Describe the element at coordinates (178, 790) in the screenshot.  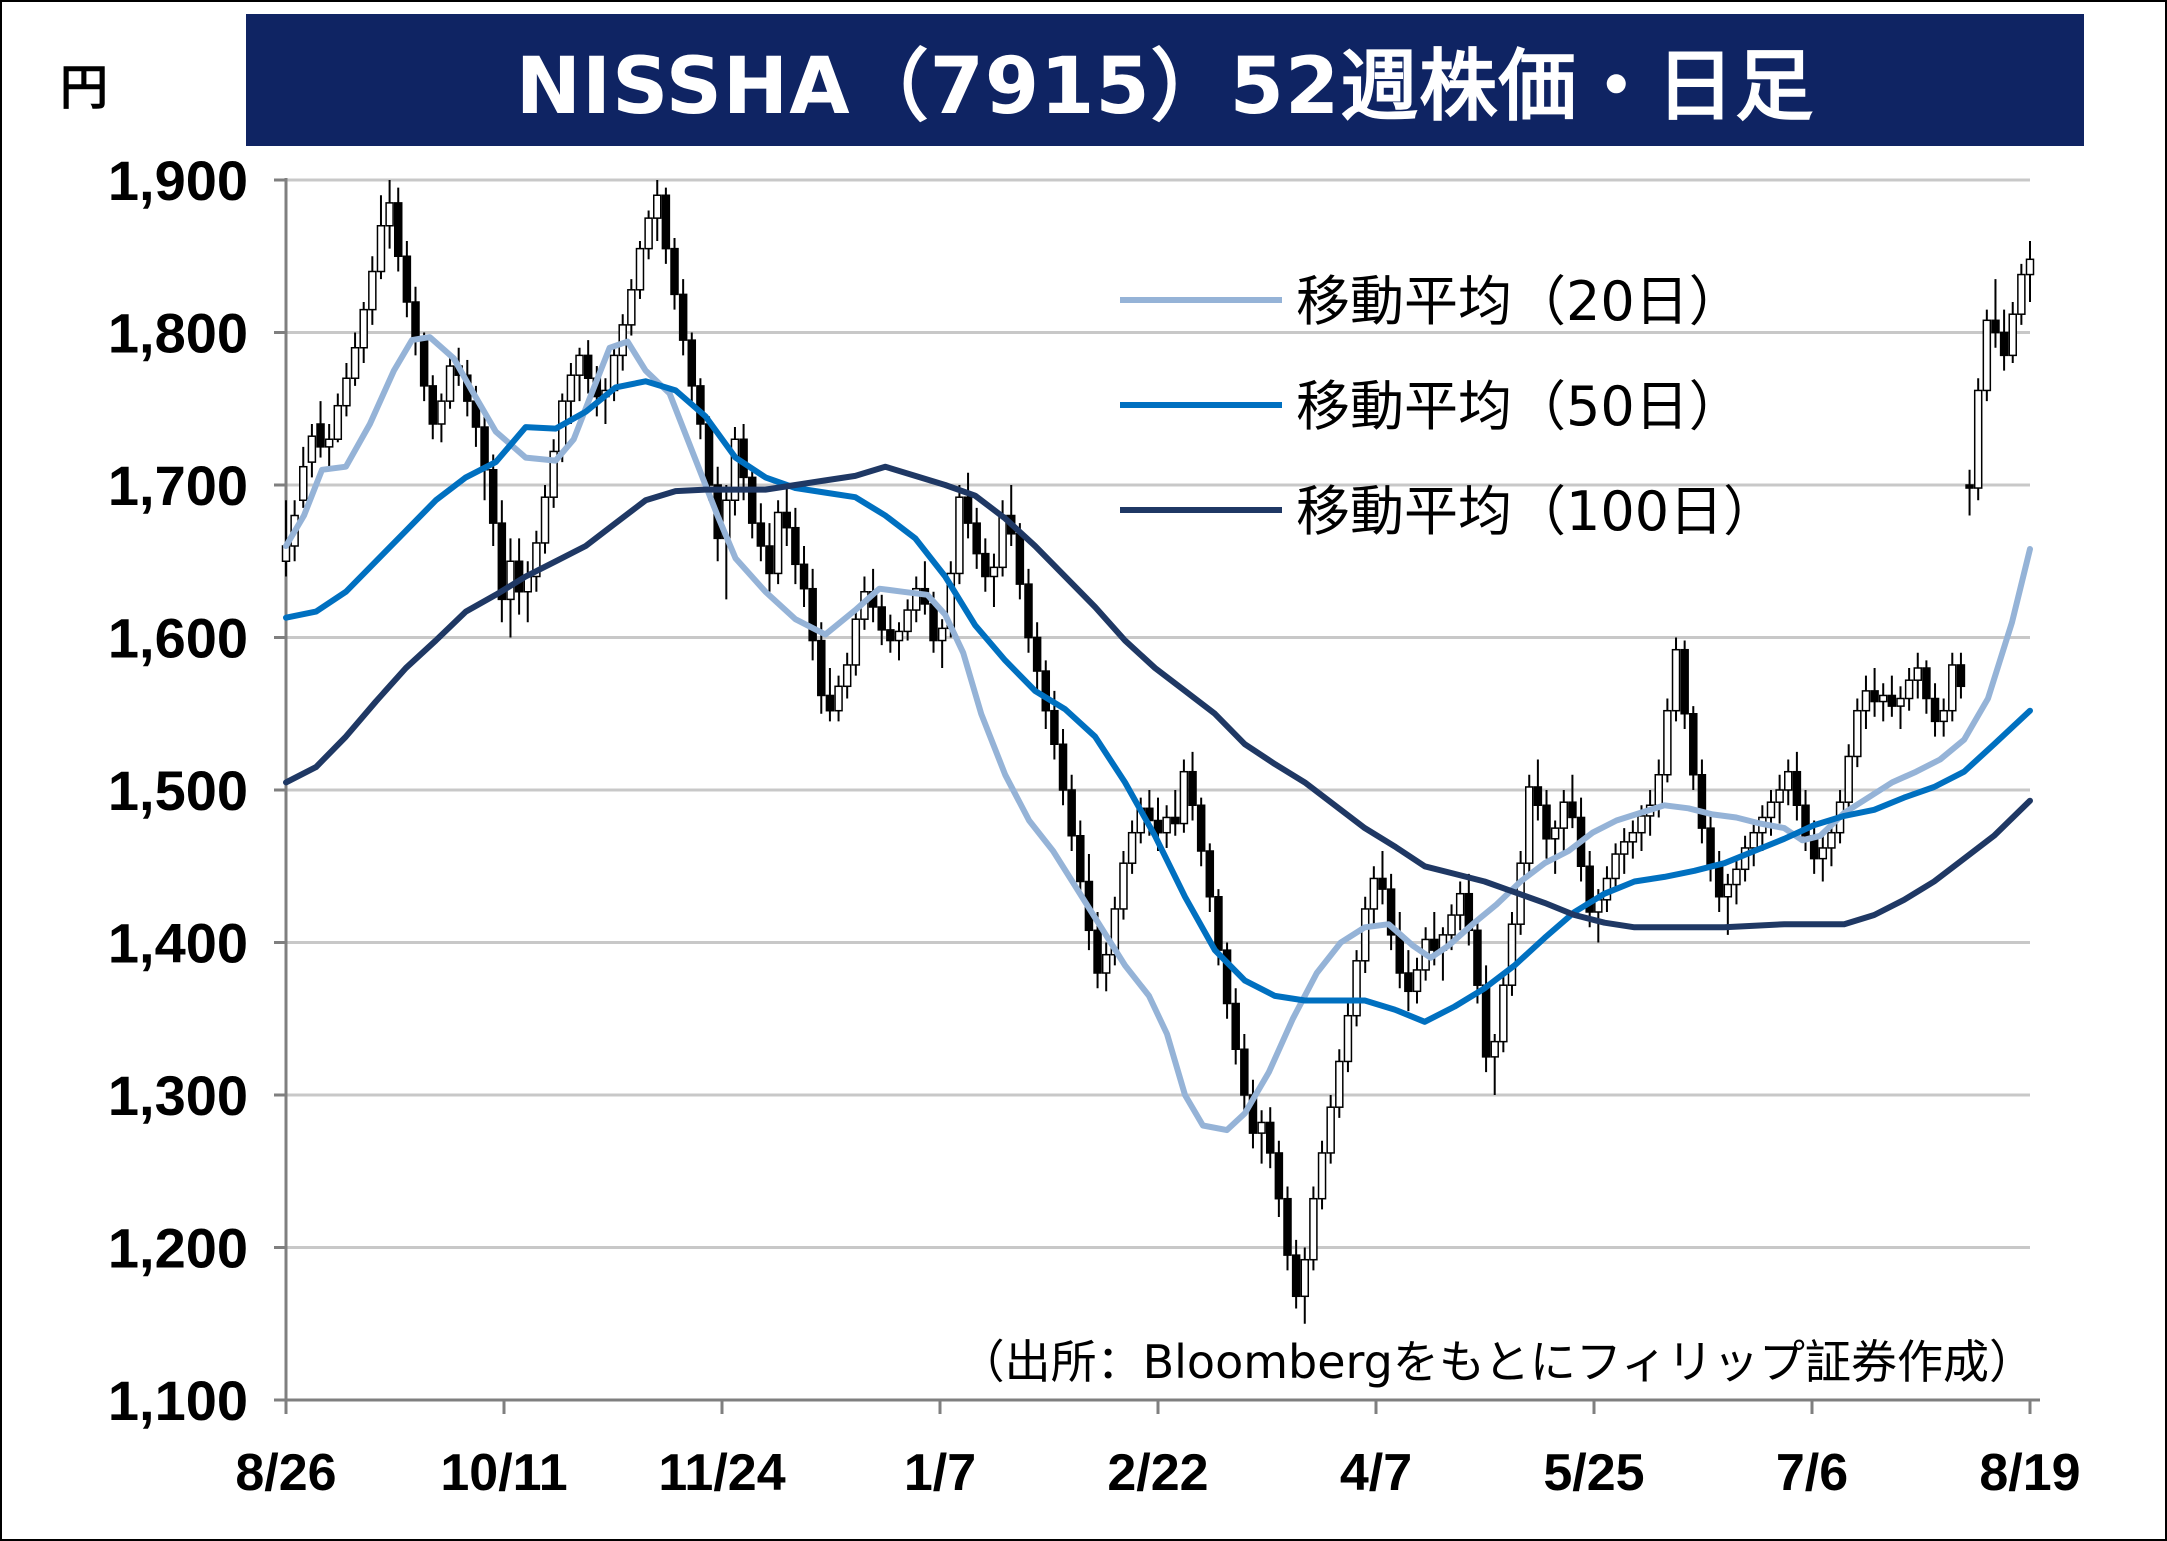
I see `y-tick-label: 1,500` at that location.